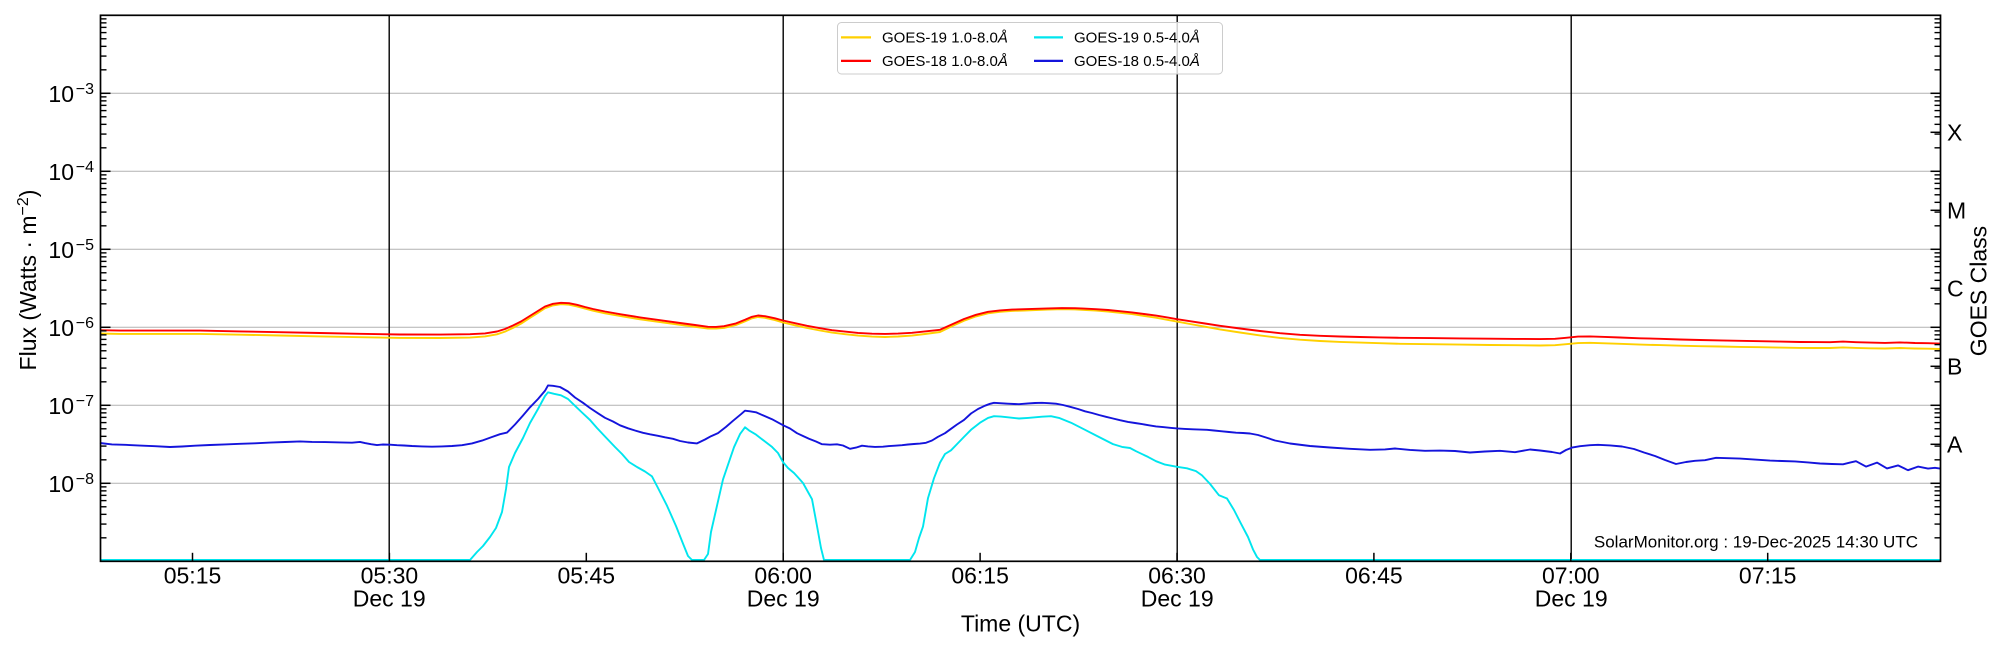 The image size is (2000, 650). Describe the element at coordinates (1756, 542) in the screenshot. I see `svg-text:SolarMonitor.org : 19-Dec-2025: SolarMonitor.org : 19-Dec-2025 14:30 UTC` at that location.